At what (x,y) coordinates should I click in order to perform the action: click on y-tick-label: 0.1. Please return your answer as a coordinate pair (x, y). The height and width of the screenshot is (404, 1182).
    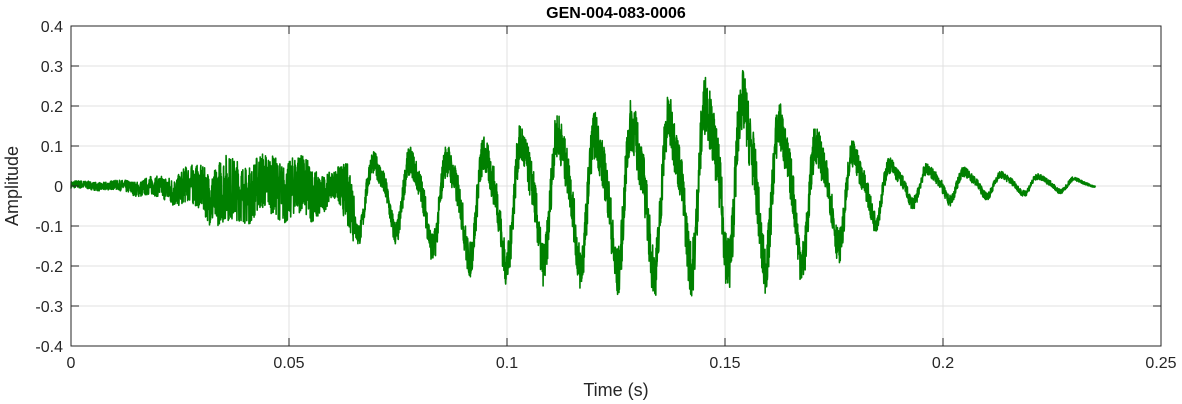
    Looking at the image, I should click on (52, 147).